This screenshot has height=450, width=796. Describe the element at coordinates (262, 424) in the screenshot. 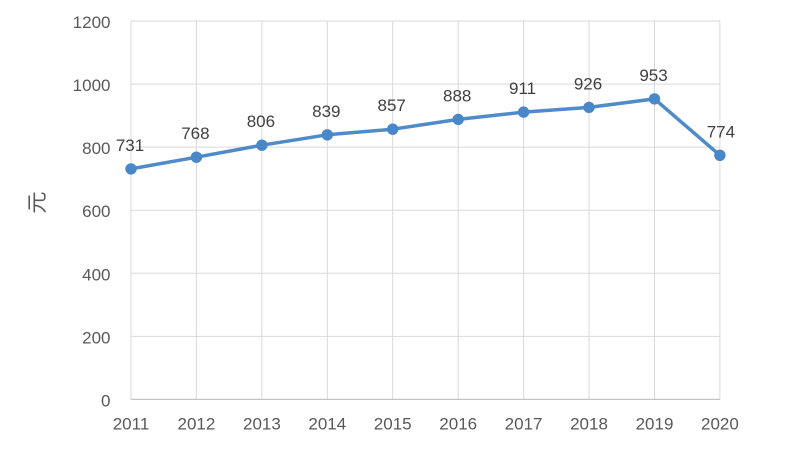

I see `svg-text: 2013` at that location.